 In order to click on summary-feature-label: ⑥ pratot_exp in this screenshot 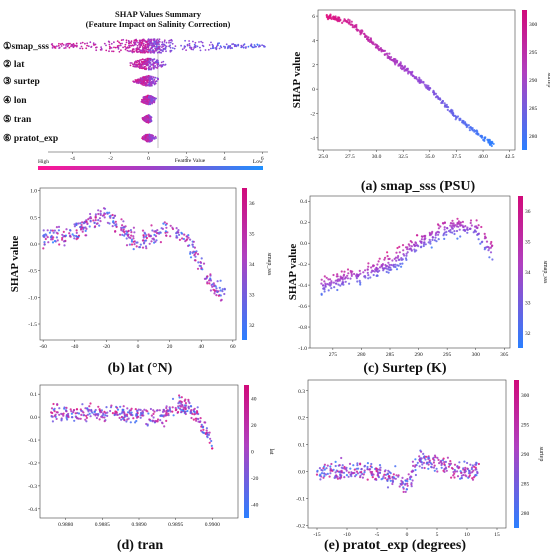, I will do `click(30, 138)`.